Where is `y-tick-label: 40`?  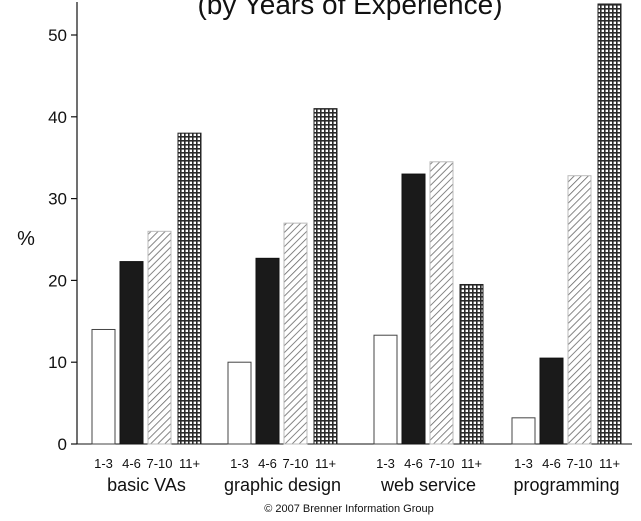
y-tick-label: 40 is located at coordinates (57, 117).